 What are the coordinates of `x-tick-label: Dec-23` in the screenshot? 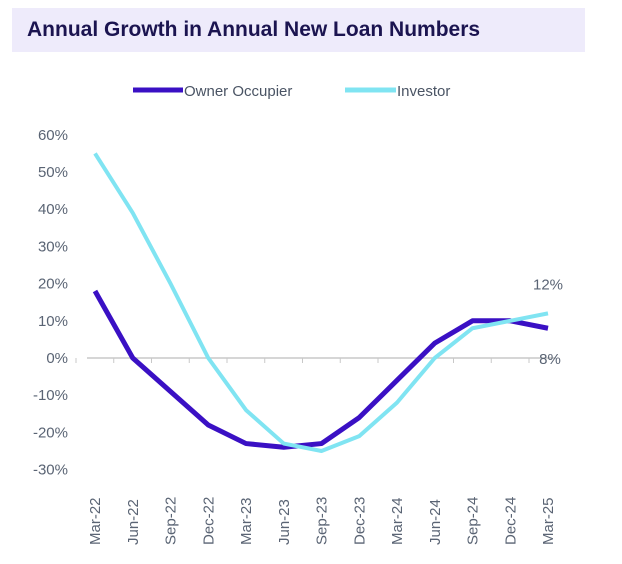 It's located at (359, 521).